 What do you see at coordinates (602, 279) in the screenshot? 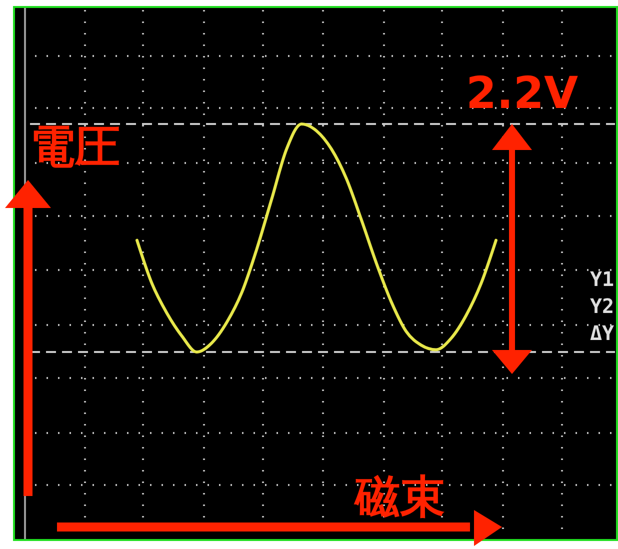
I see `text: Y1` at bounding box center [602, 279].